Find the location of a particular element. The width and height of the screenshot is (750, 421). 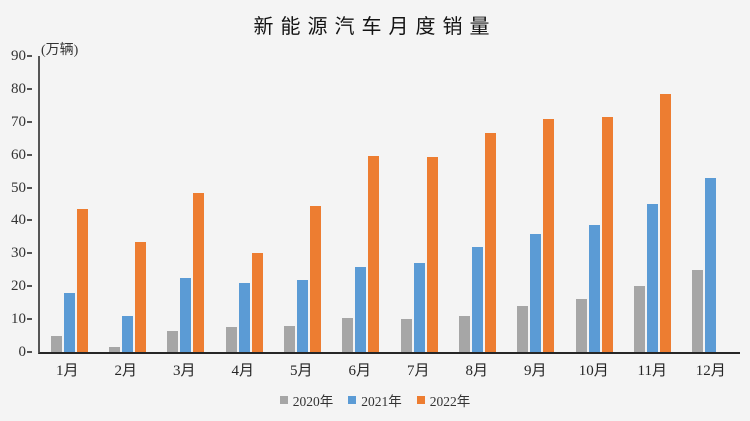

x-axis-label-2: 2月 is located at coordinates (125, 371).